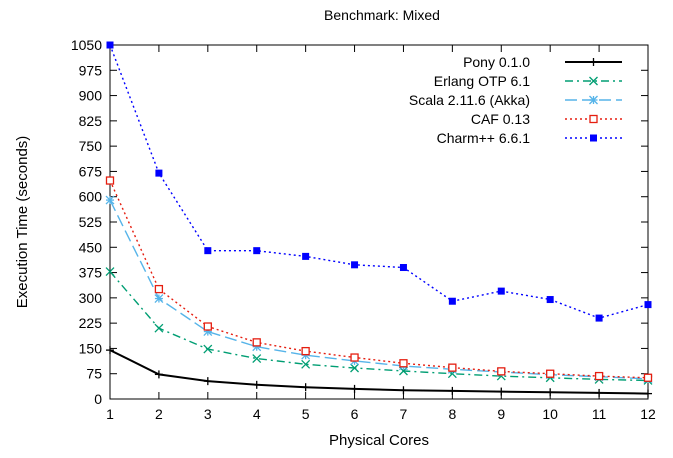 The image size is (673, 458). What do you see at coordinates (355, 414) in the screenshot?
I see `x-tick-label: 6` at bounding box center [355, 414].